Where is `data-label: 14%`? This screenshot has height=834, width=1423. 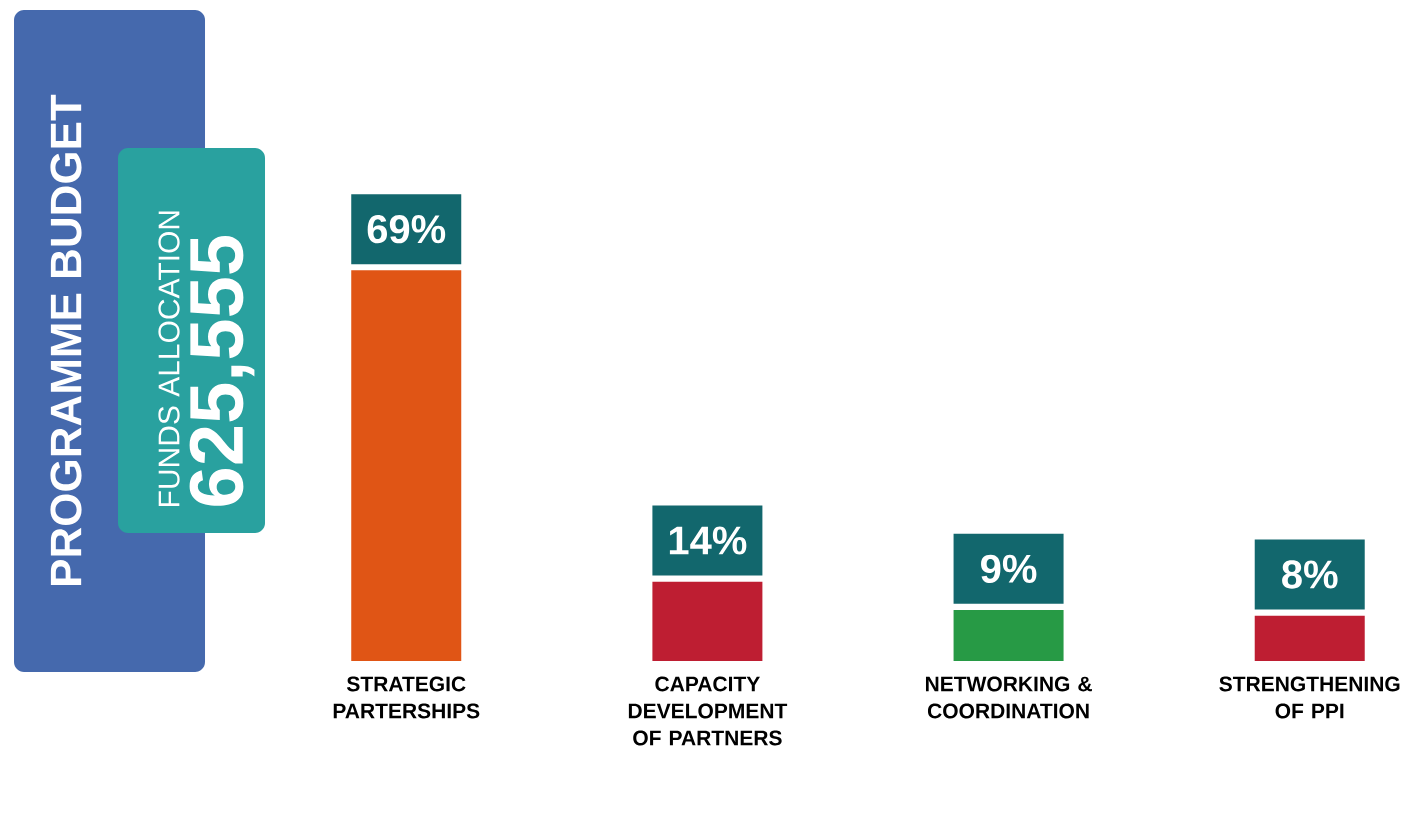
data-label: 14% is located at coordinates (708, 540).